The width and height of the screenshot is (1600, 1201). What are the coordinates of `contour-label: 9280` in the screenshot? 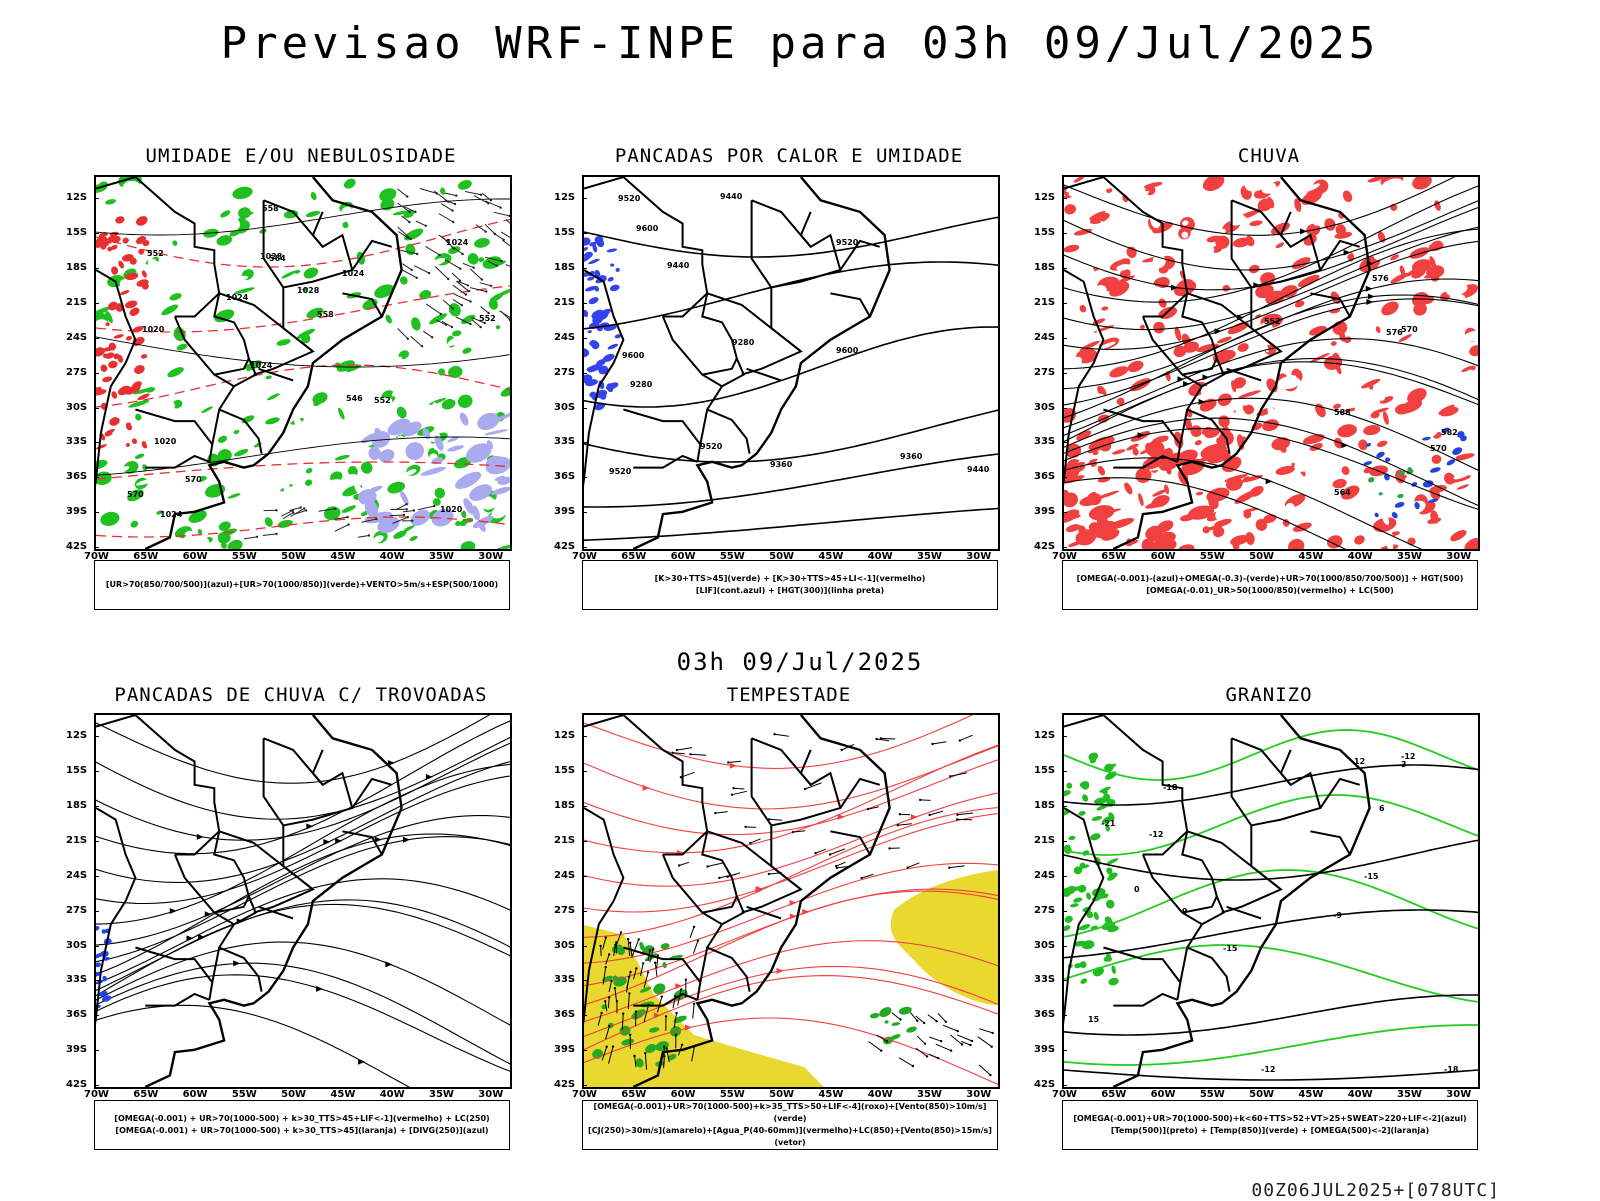 It's located at (743, 342).